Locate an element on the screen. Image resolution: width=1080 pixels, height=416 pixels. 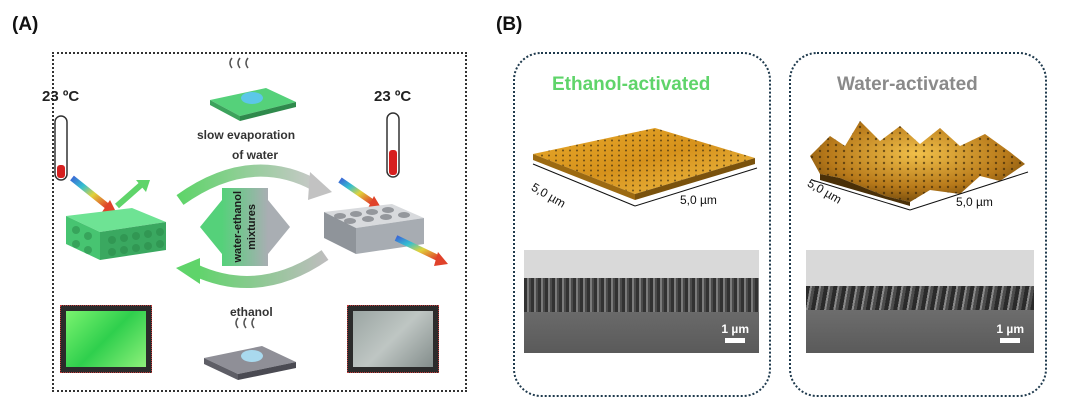
green-film-photo is located at coordinates (106, 339).